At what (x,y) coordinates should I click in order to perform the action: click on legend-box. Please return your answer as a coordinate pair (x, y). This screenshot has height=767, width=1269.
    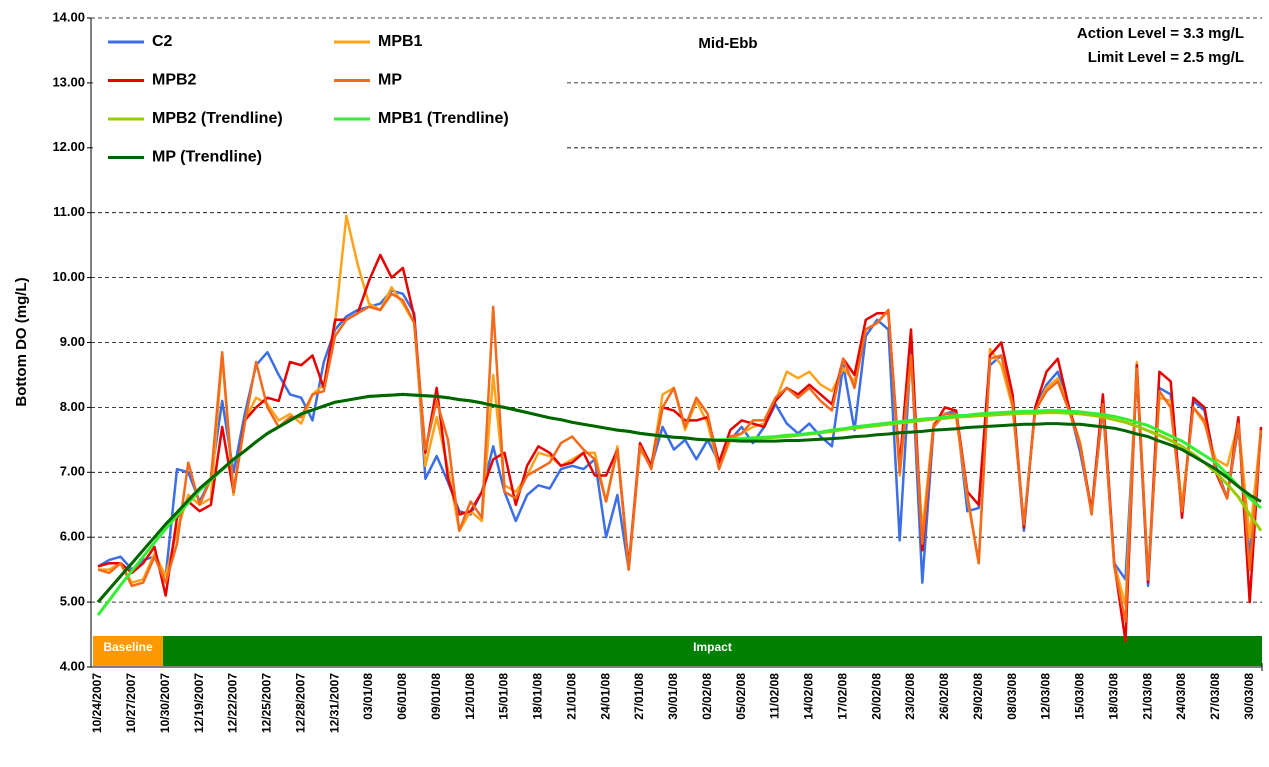
    Looking at the image, I should click on (329, 101).